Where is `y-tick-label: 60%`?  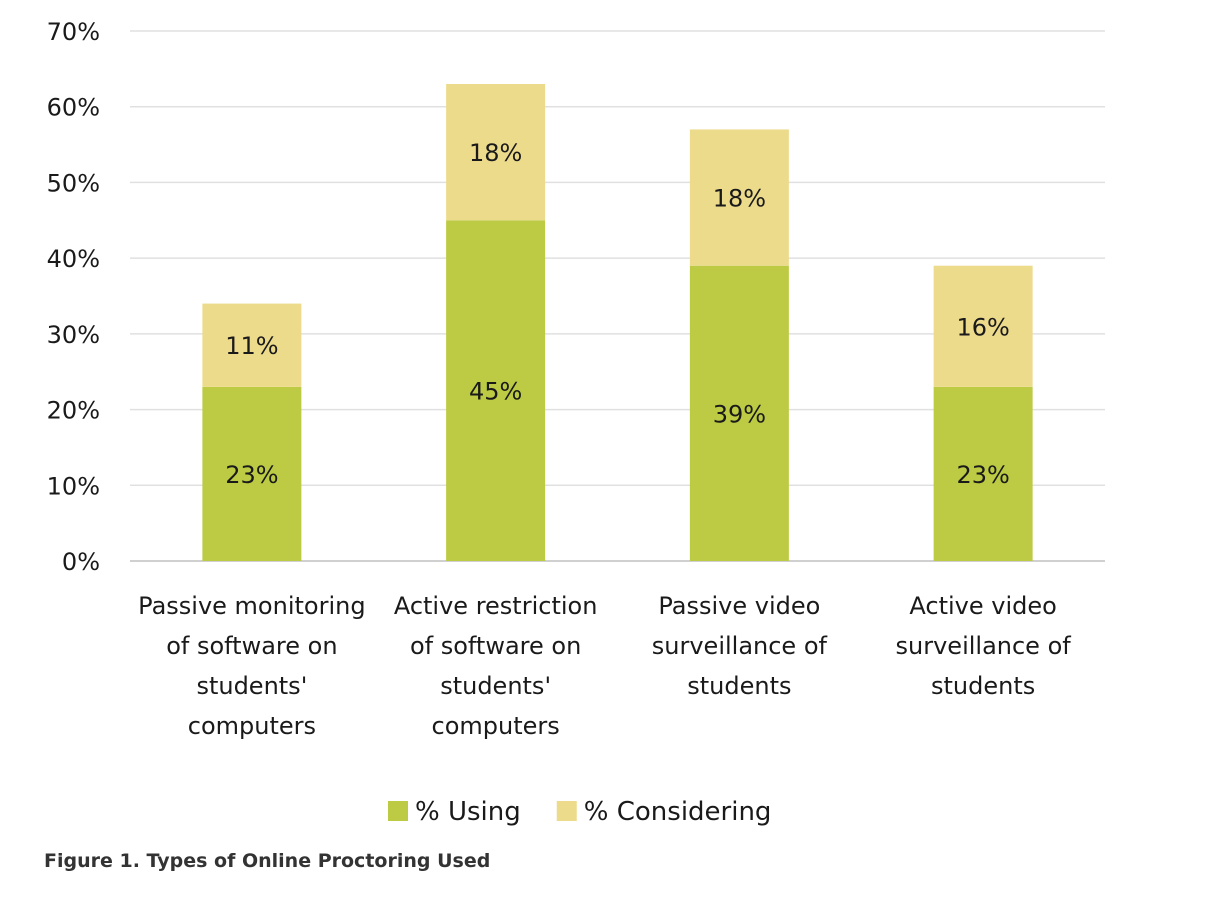 y-tick-label: 60% is located at coordinates (73, 108).